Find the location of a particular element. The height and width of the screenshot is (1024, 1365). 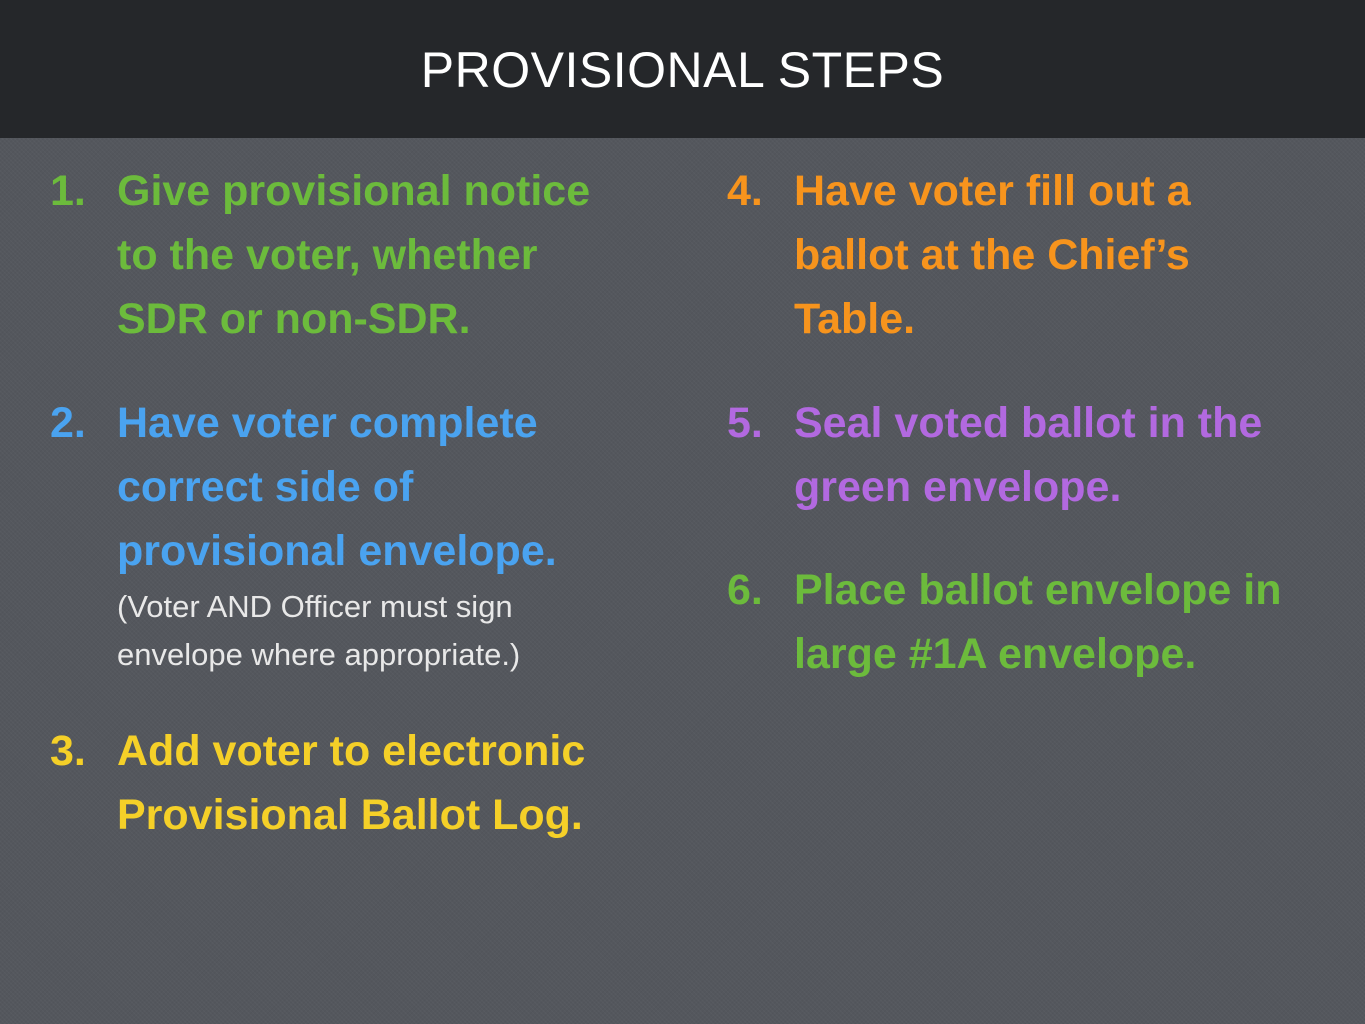

step-text-line: Place ballot envelope in is located at coordinates (1038, 590).